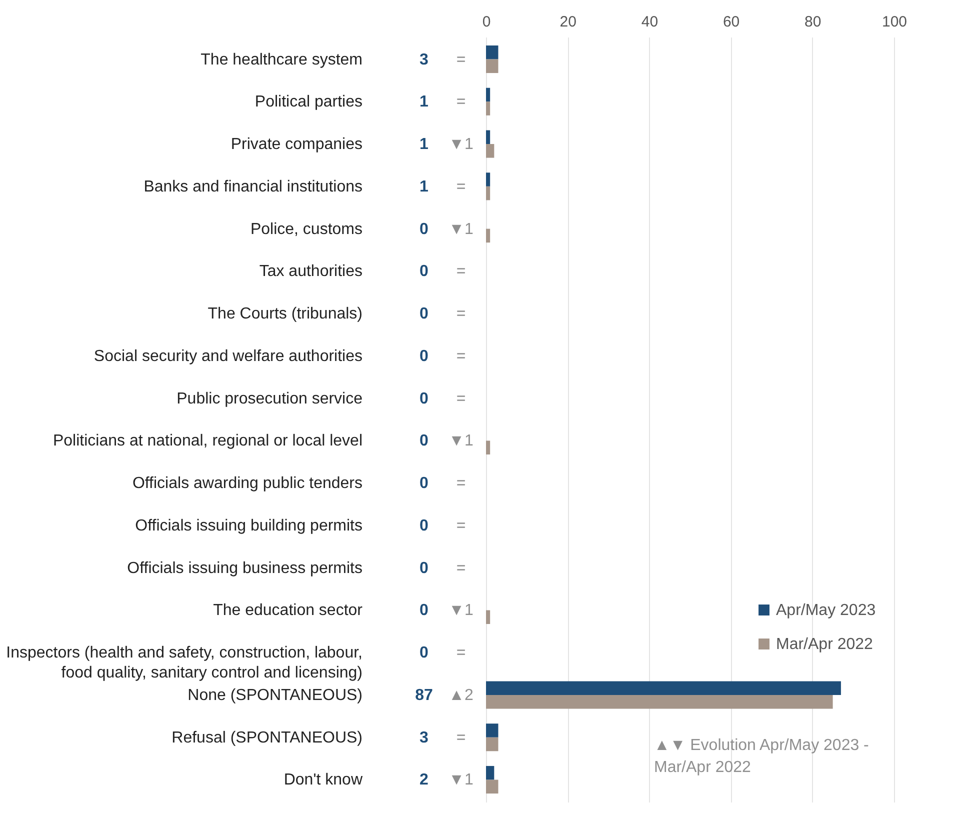 The image size is (955, 814). Describe the element at coordinates (275, 695) in the screenshot. I see `y-tick-label: None (SPONTANEOUS)` at that location.